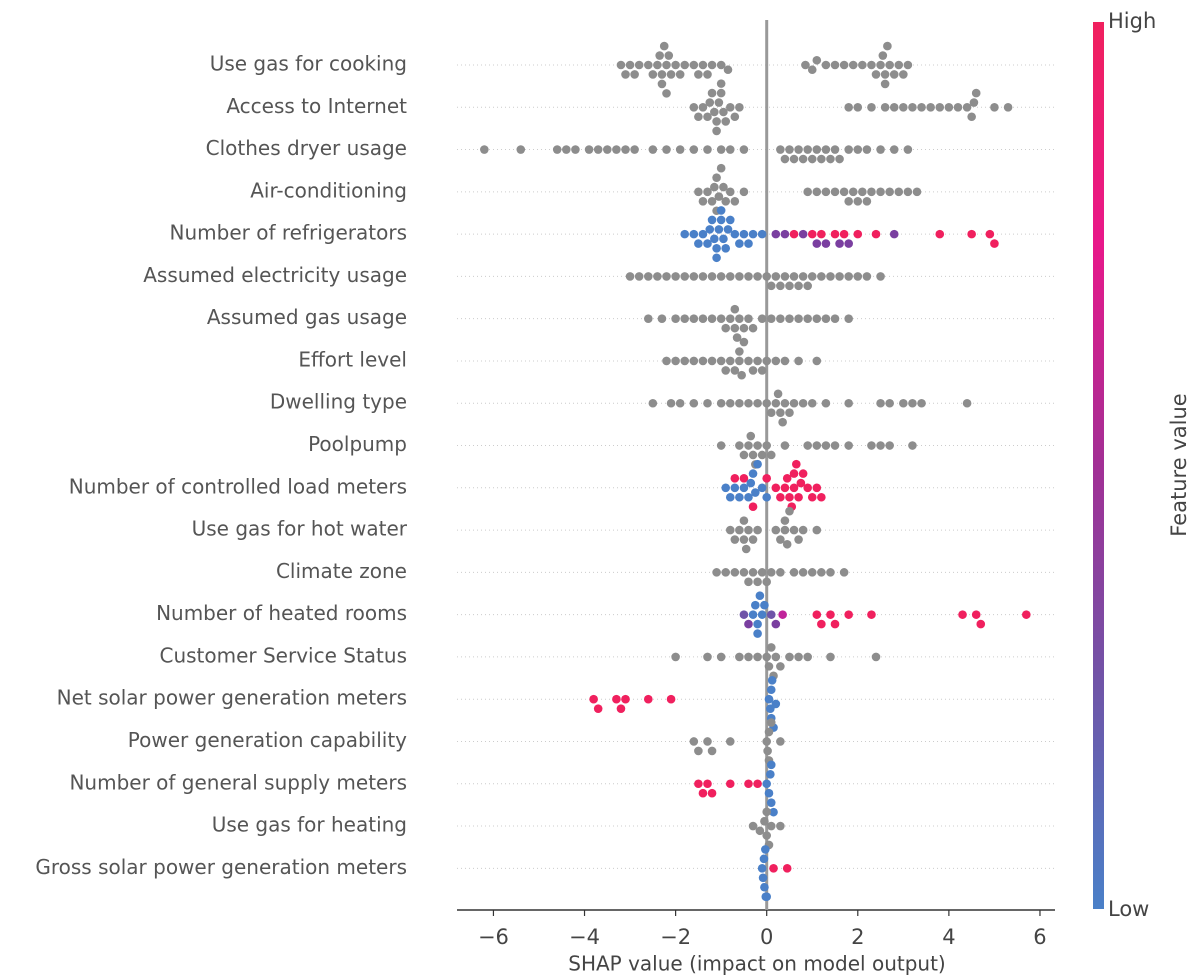 The width and height of the screenshot is (1194, 979). I want to click on x-tick-label: −2, so click(675, 937).